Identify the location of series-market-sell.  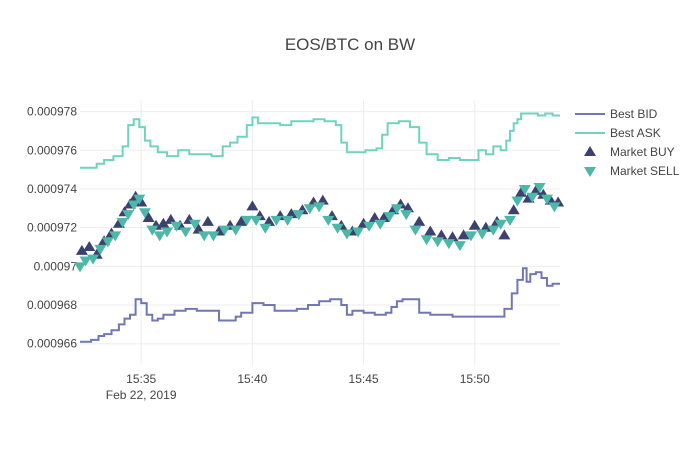
(317, 228).